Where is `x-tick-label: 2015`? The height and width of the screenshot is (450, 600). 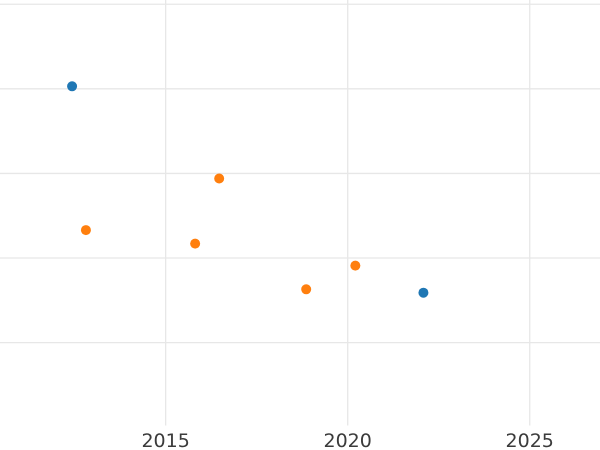
x-tick-label: 2015 is located at coordinates (165, 440).